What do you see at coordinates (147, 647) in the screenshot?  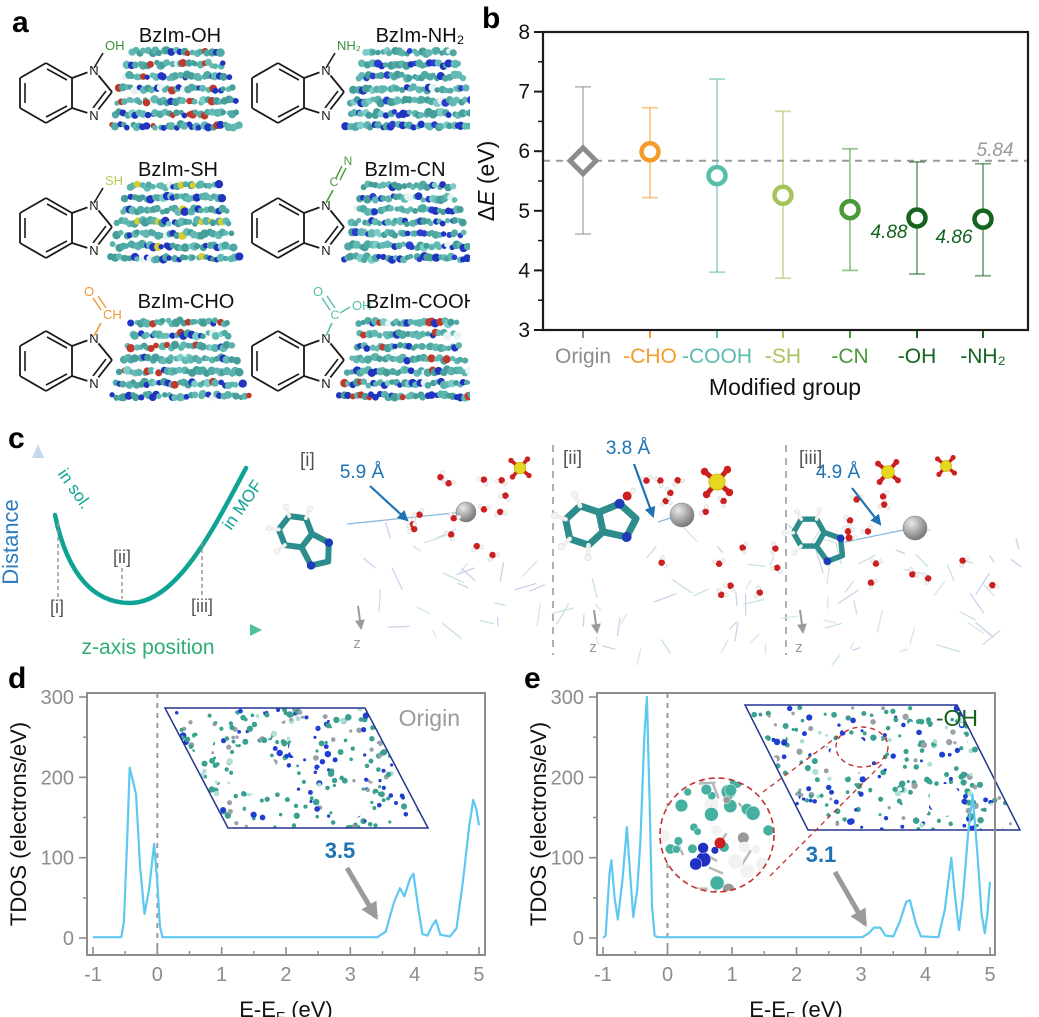 I see `schematic-x-label: z-axis position` at bounding box center [147, 647].